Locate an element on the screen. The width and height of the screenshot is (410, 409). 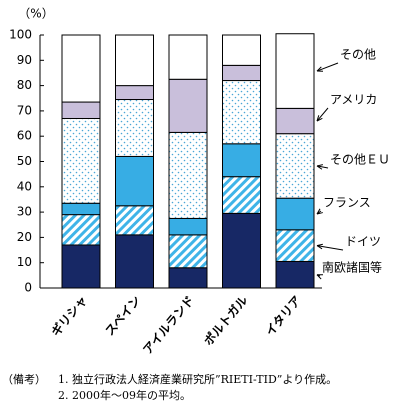
legend-label: 南欧諸国等 is located at coordinates (352, 267).